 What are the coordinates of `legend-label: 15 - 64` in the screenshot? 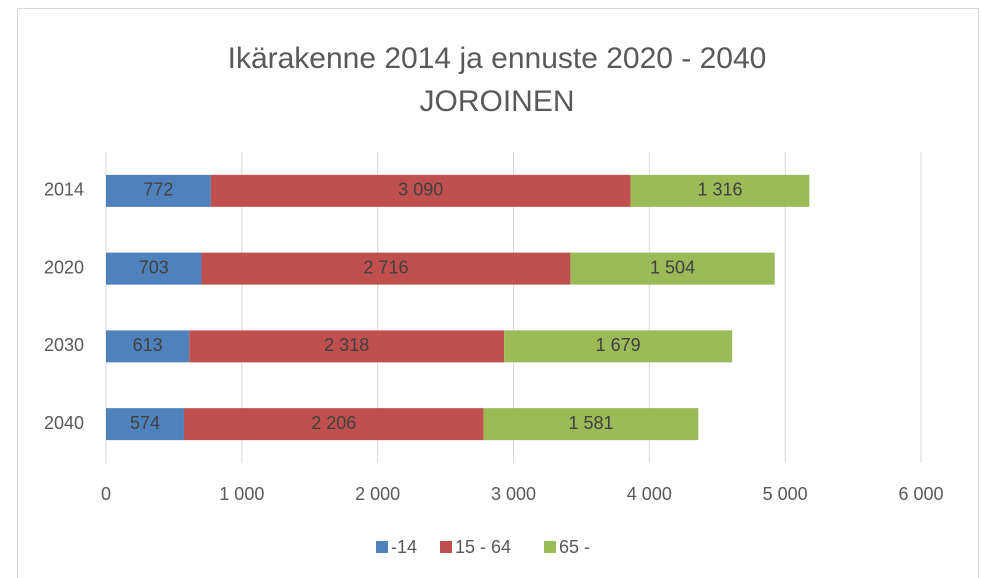 It's located at (483, 547).